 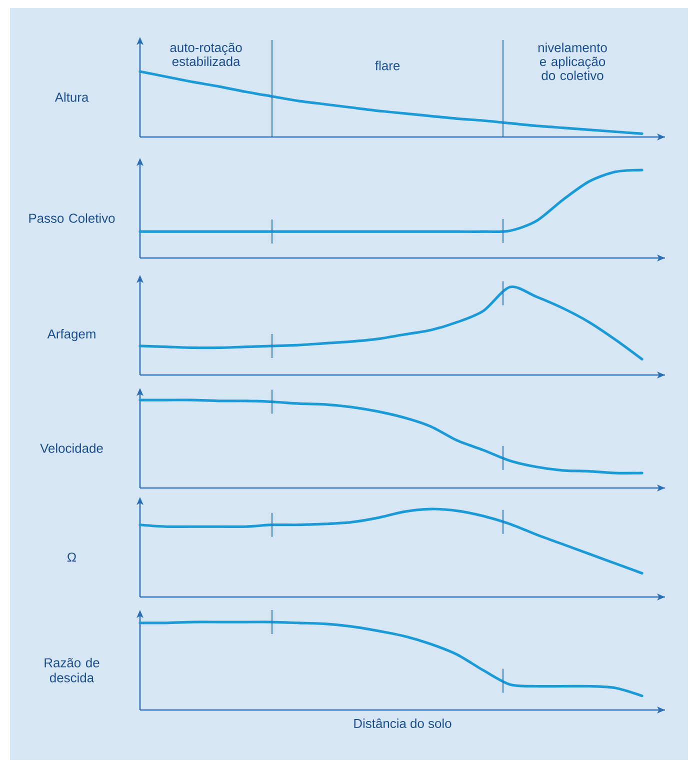 What do you see at coordinates (206, 54) in the screenshot?
I see `text: auto-rotação estabilizada` at bounding box center [206, 54].